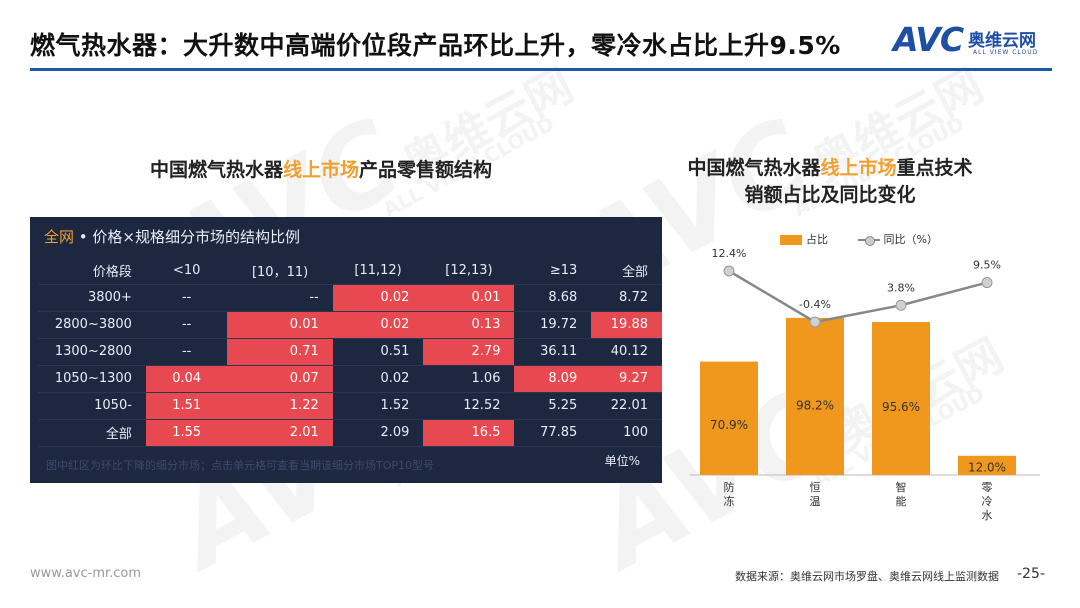 Image resolution: width=1080 pixels, height=608 pixels. Describe the element at coordinates (186, 406) in the screenshot. I see `table-cell: 1.51` at that location.